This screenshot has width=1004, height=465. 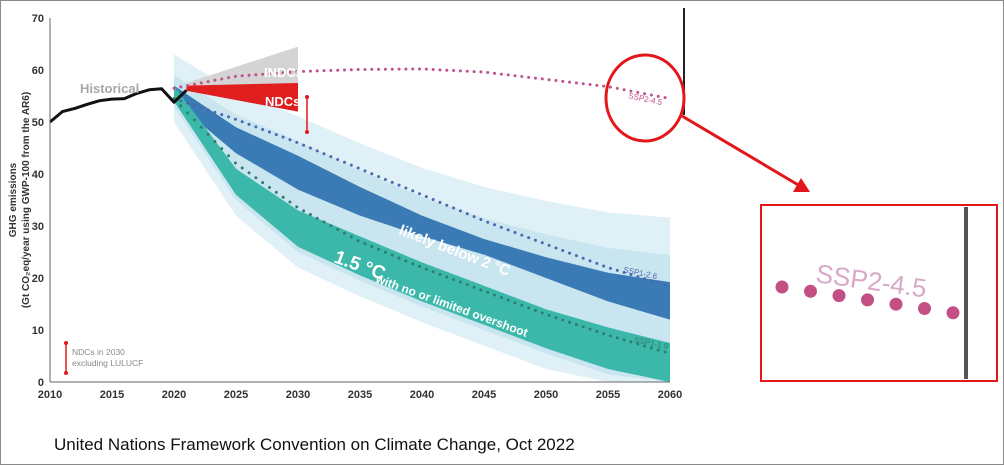 I want to click on y-tick-label: 0, so click(x=41, y=383).